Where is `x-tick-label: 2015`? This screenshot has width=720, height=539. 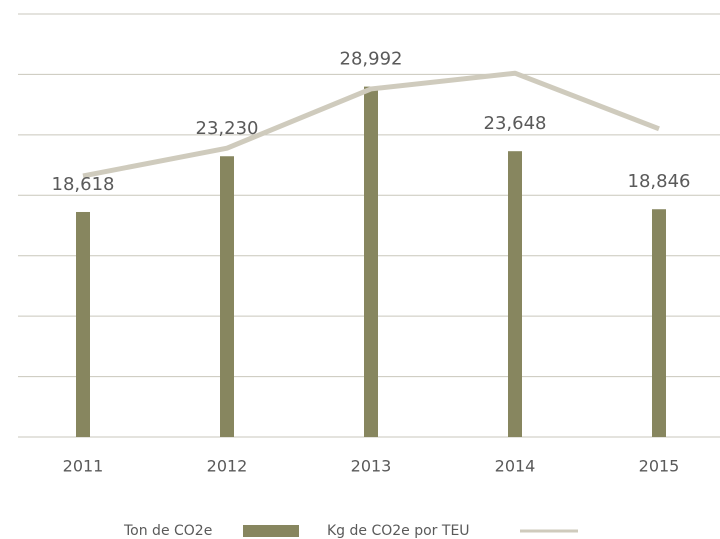
x-tick-label: 2015 is located at coordinates (659, 466).